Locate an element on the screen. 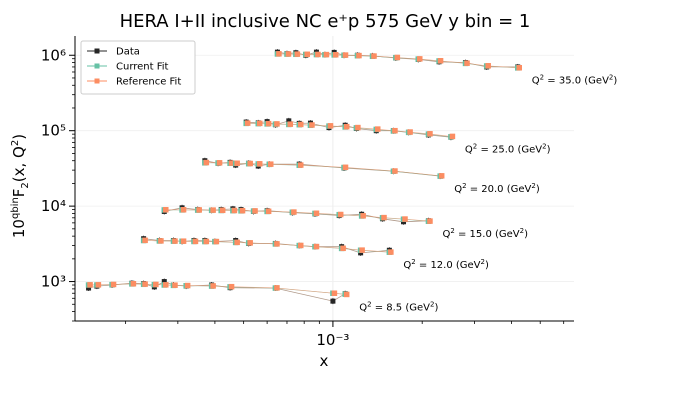 Image resolution: width=680 pixels, height=408 pixels. q2-annotation: Q2 = 12.0 (GeV2) is located at coordinates (446, 264).